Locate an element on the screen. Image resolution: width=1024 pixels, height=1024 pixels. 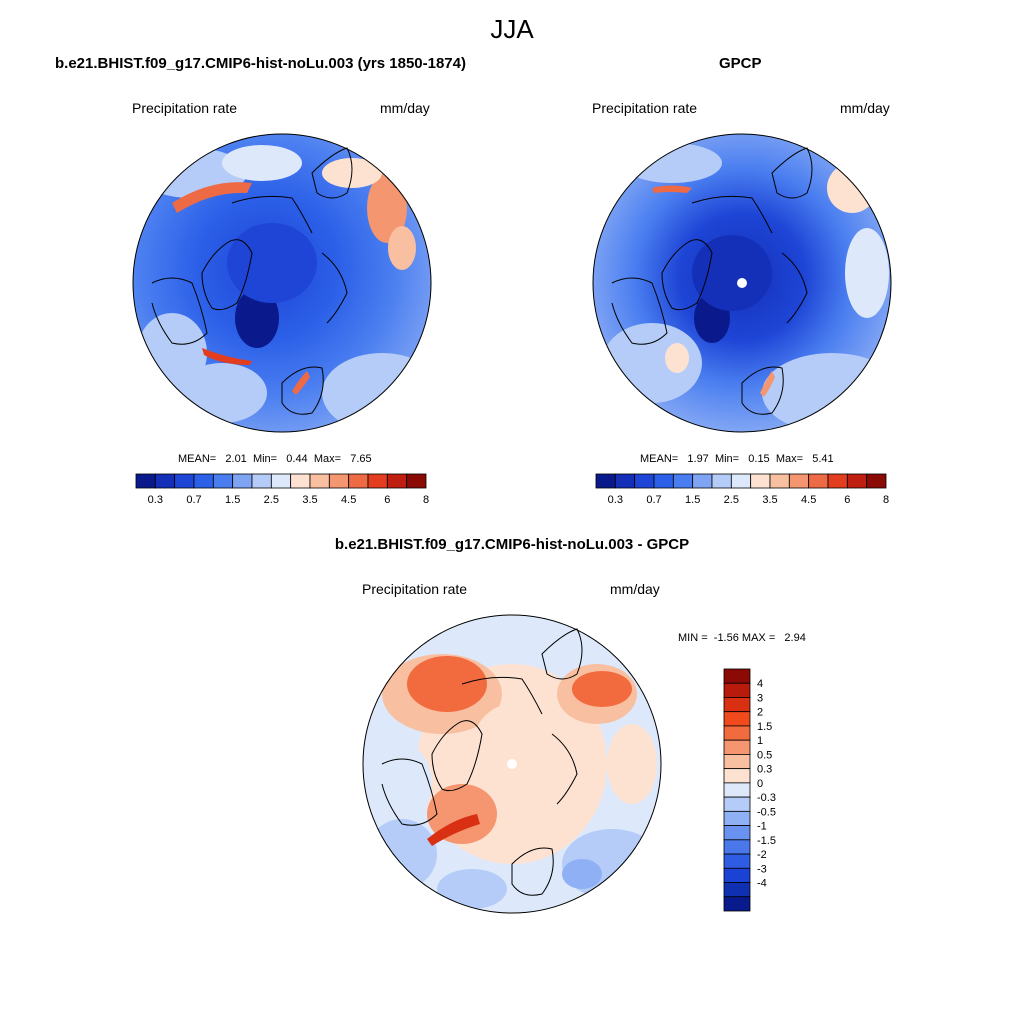
panel3-colorbar: 4 3 2 1.5 1 0.5 0.3 0 -0.3 -0.5 -1 -1.5 -2 -3 -4 is located at coordinates (749, 790).